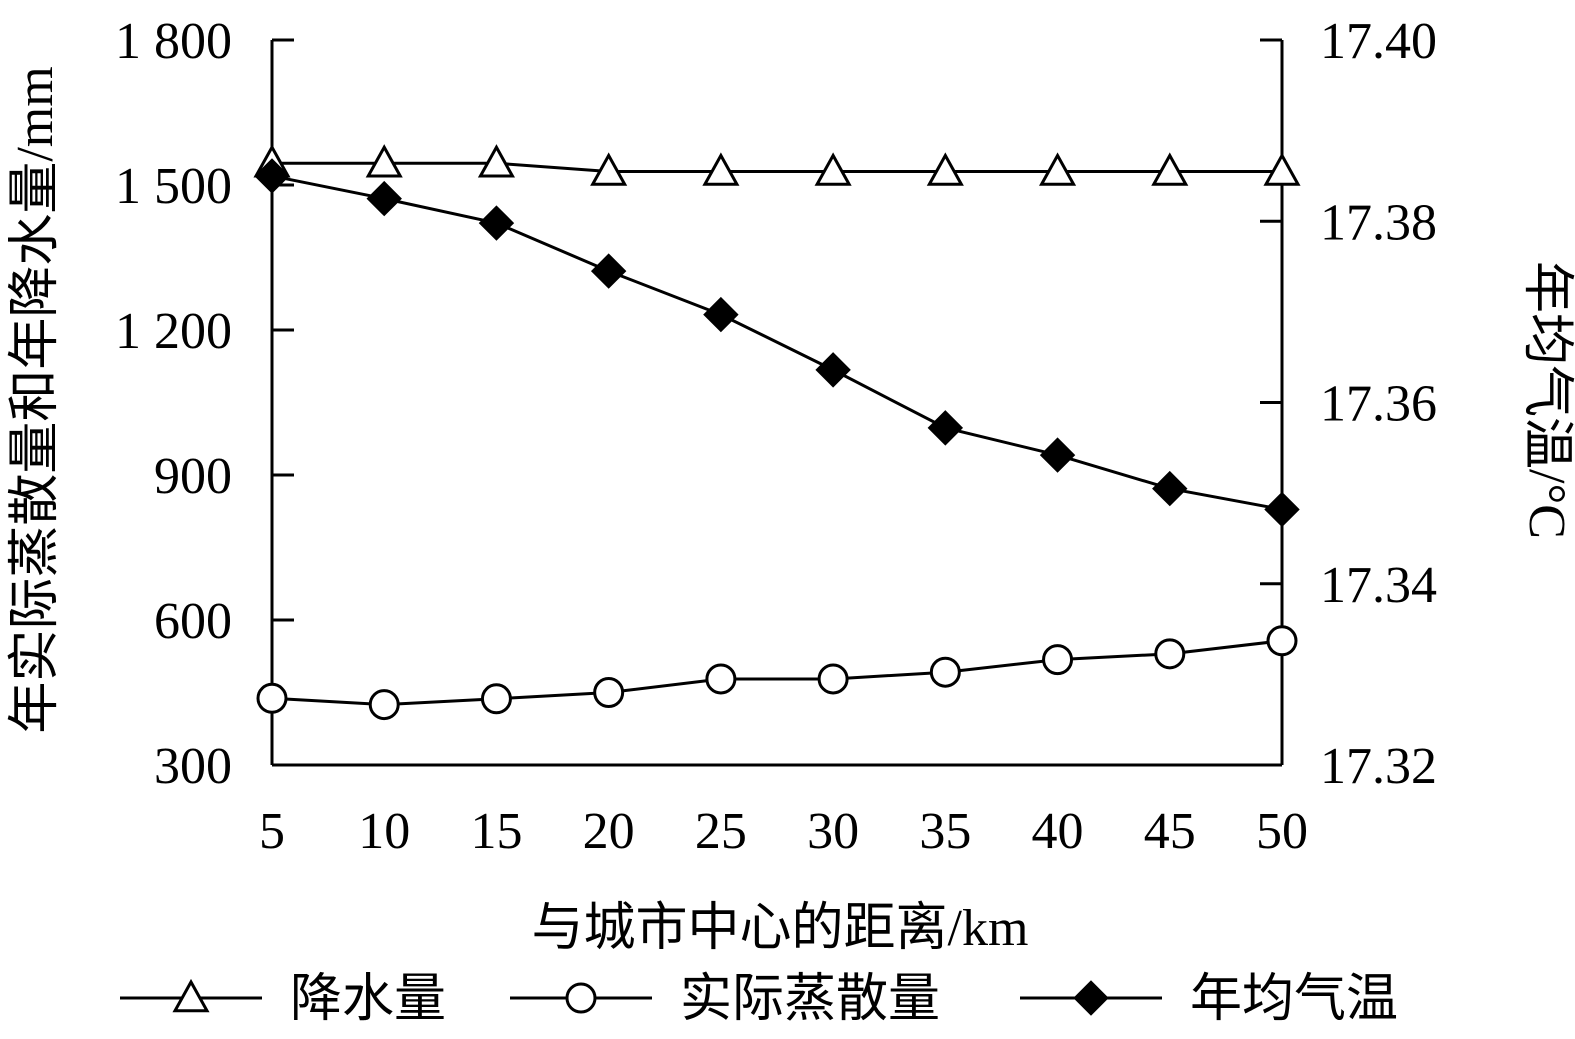 Image resolution: width=1575 pixels, height=1039 pixels. I want to click on y-left-tick-label: 1 800, so click(173, 41).